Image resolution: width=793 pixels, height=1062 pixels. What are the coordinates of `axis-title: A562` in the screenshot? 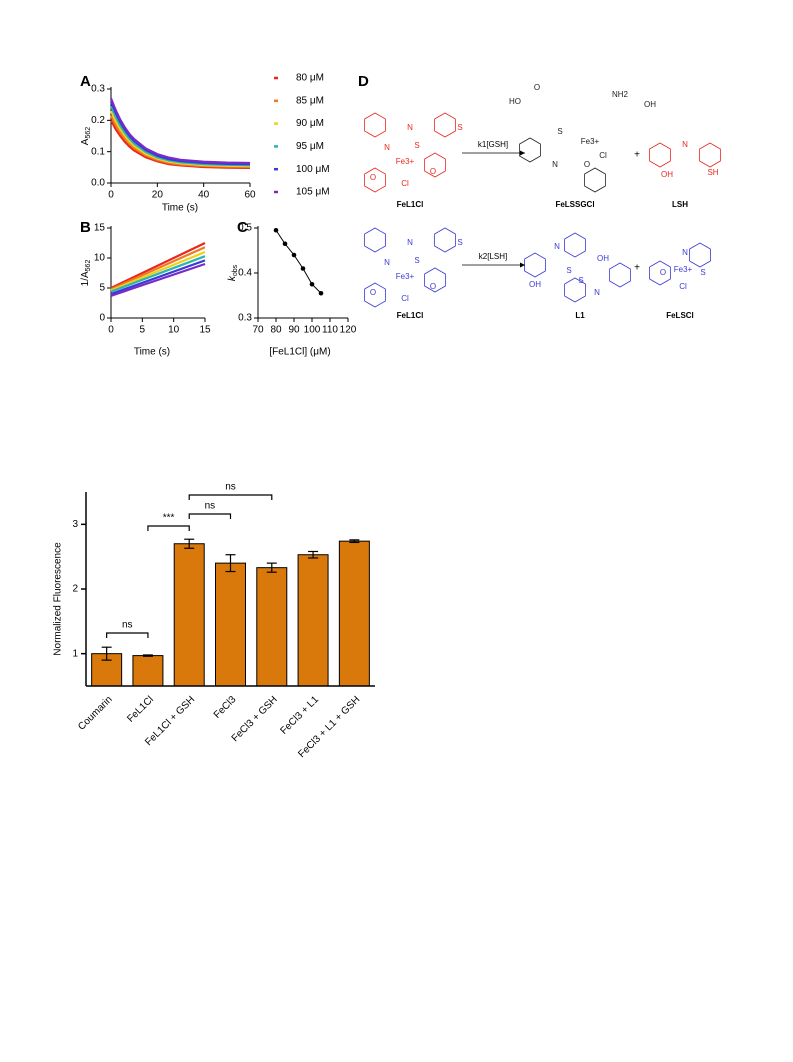 It's located at (86, 136).